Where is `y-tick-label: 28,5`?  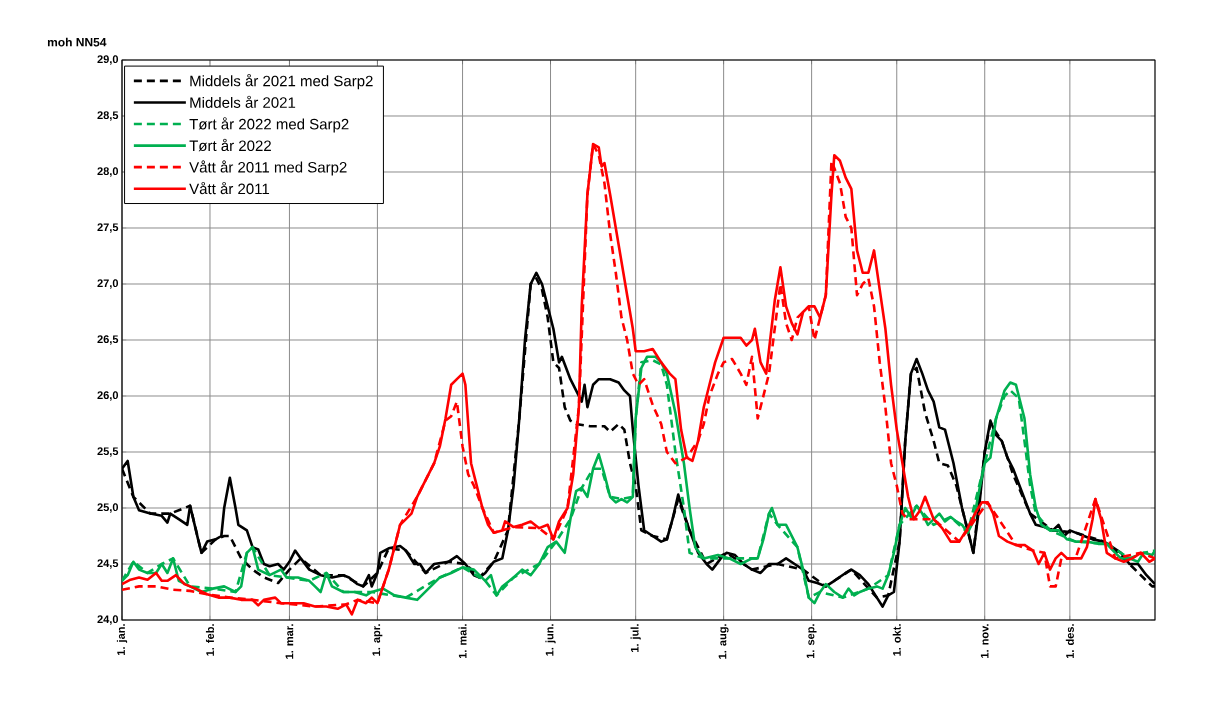
y-tick-label: 28,5 is located at coordinates (108, 116).